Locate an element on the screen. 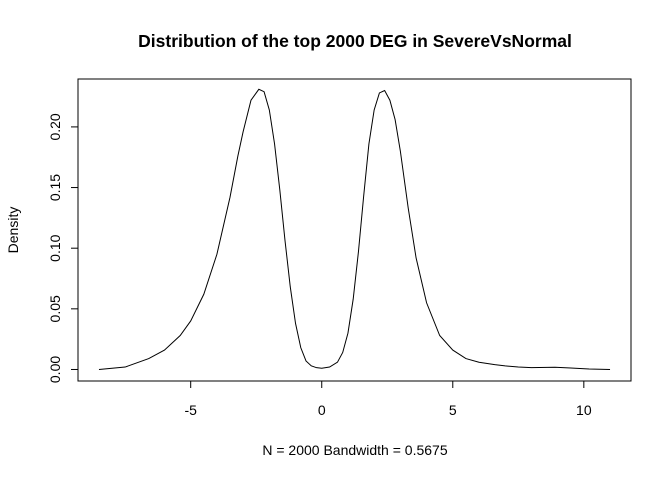 This screenshot has width=672, height=480. y-tick-label: 0.15 is located at coordinates (55, 187).